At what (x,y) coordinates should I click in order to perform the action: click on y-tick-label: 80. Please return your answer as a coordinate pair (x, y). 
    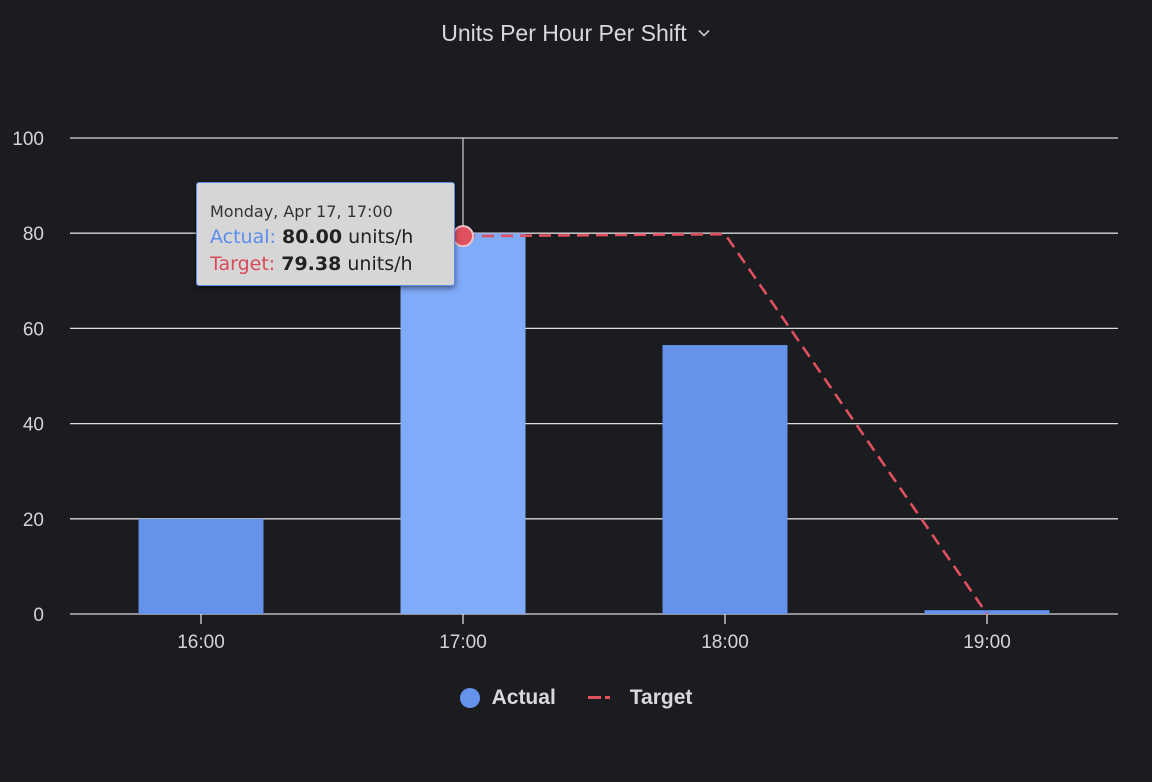
    Looking at the image, I should click on (33, 234).